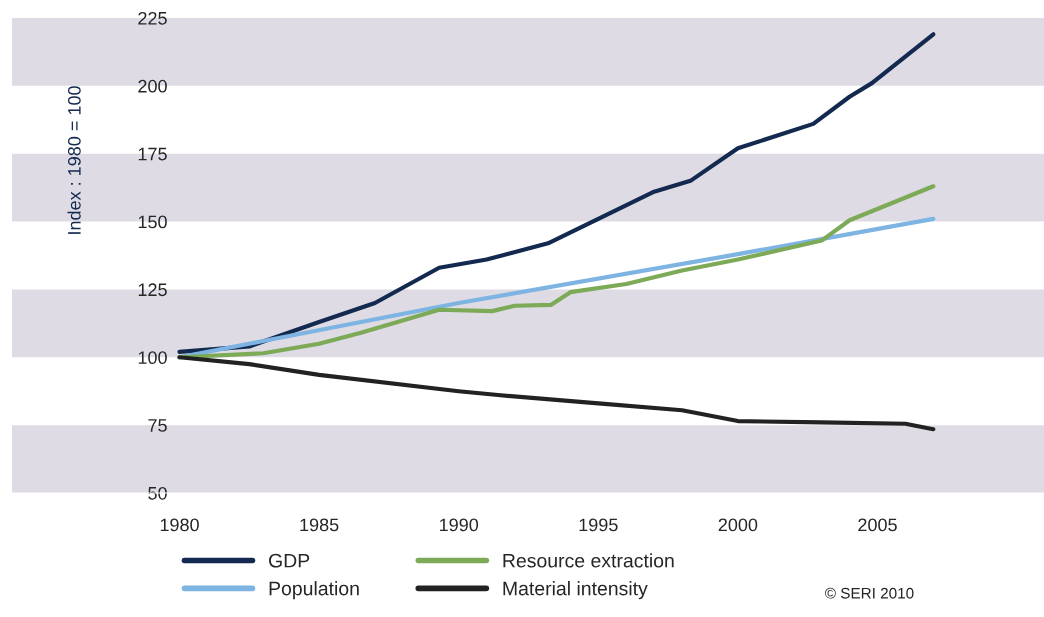  What do you see at coordinates (556, 393) in the screenshot?
I see `line-series` at bounding box center [556, 393].